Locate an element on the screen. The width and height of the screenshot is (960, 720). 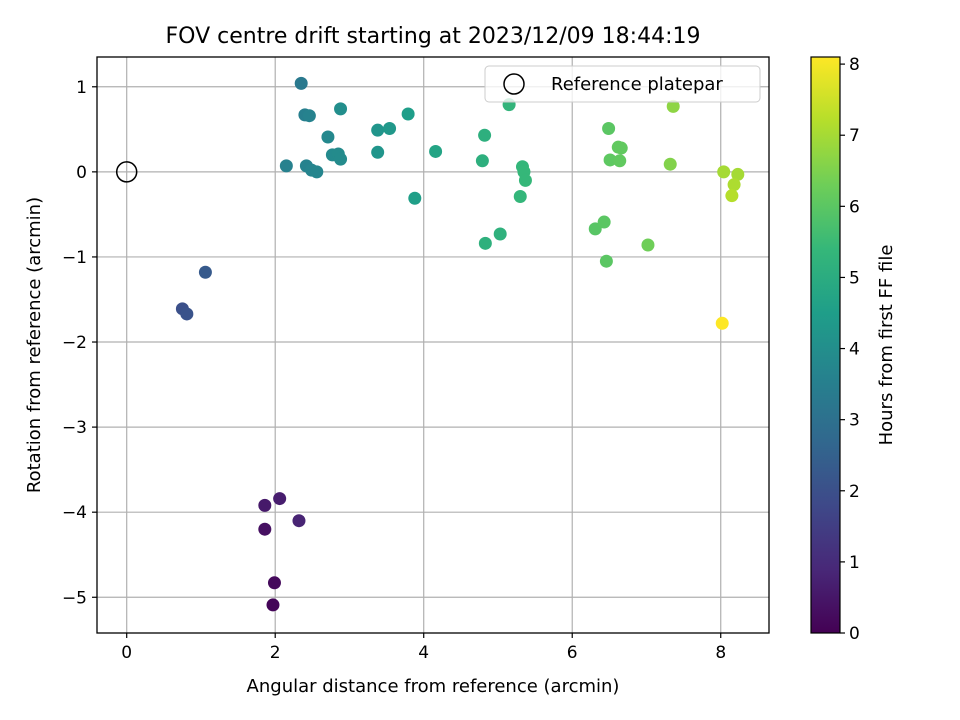
x-axis-ticks: 0 2 4 6 8 is located at coordinates (423, 648).